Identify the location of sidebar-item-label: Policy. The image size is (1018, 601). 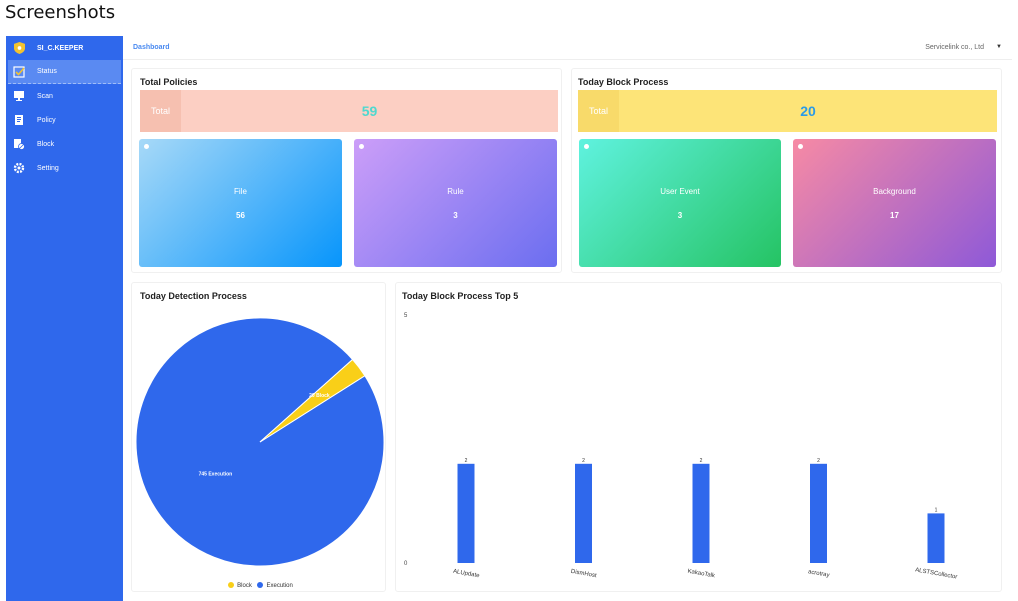
(46, 120).